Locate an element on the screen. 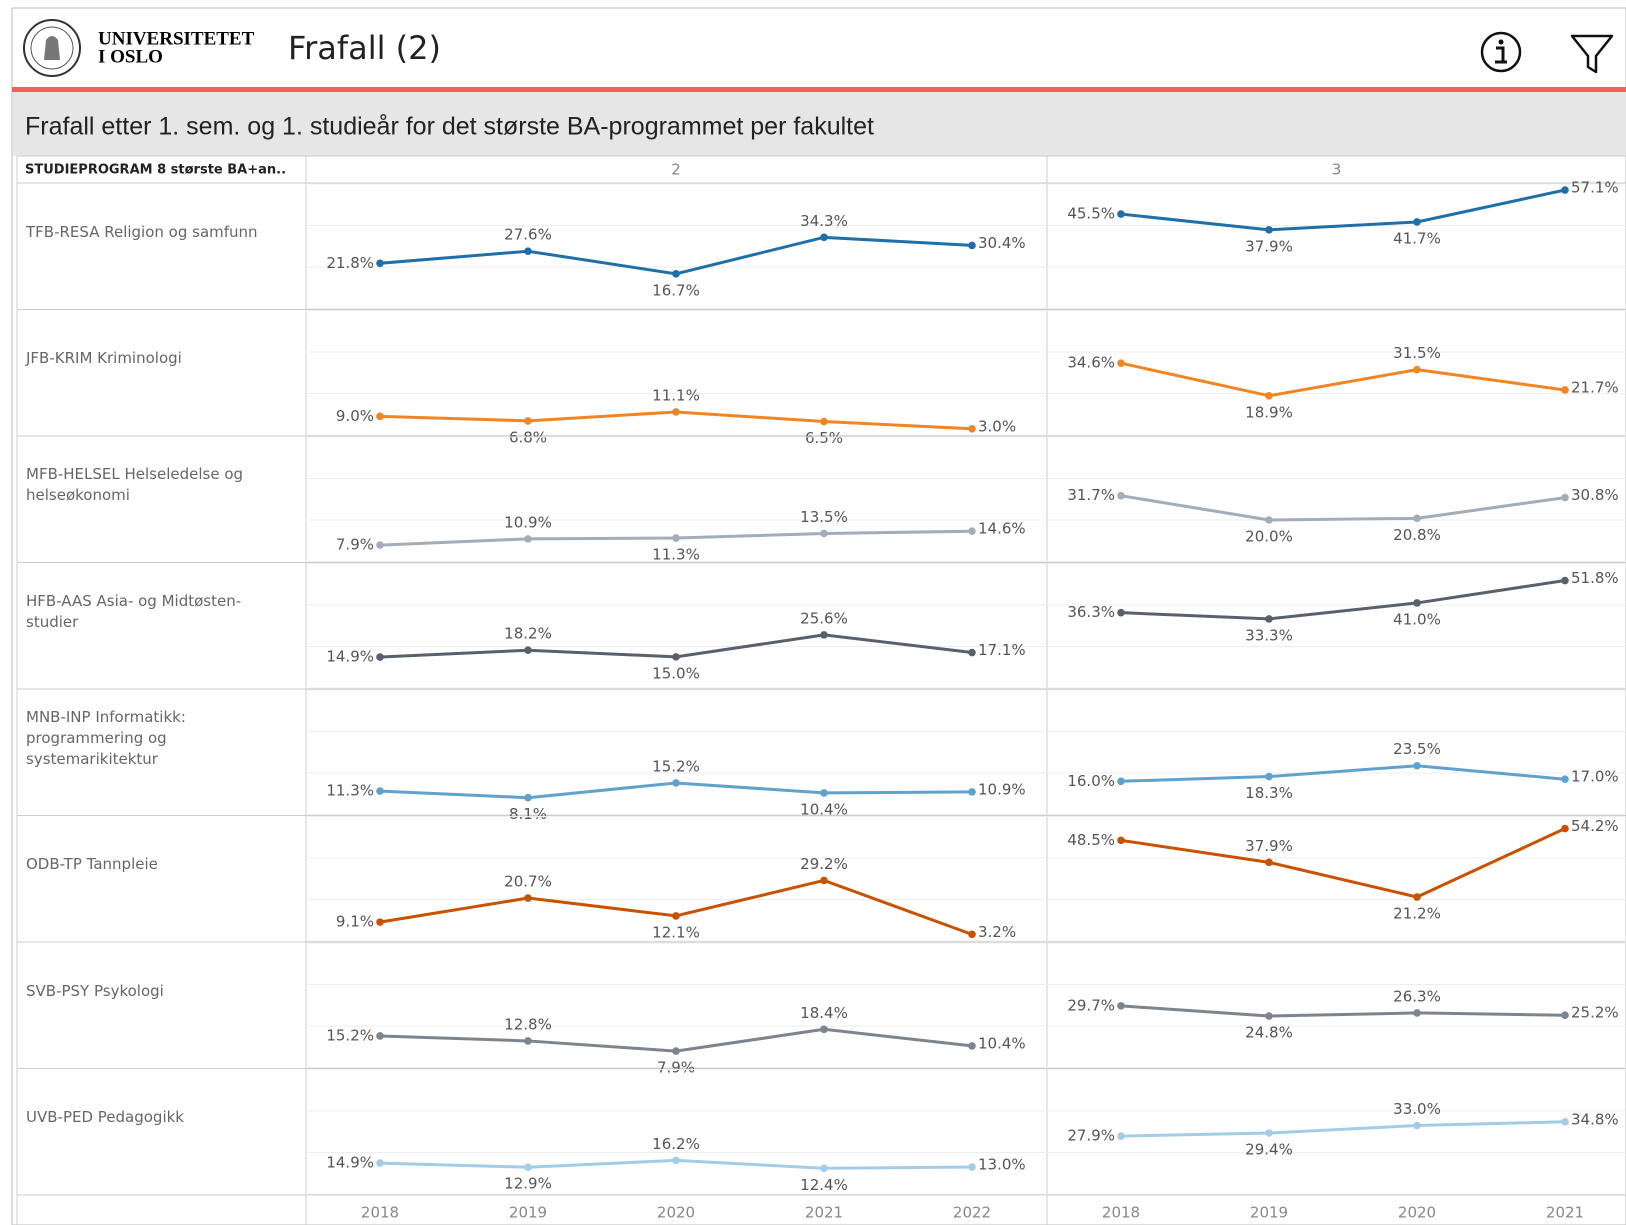  row-label: UVB-PED Pedagogikk is located at coordinates (105, 1117).